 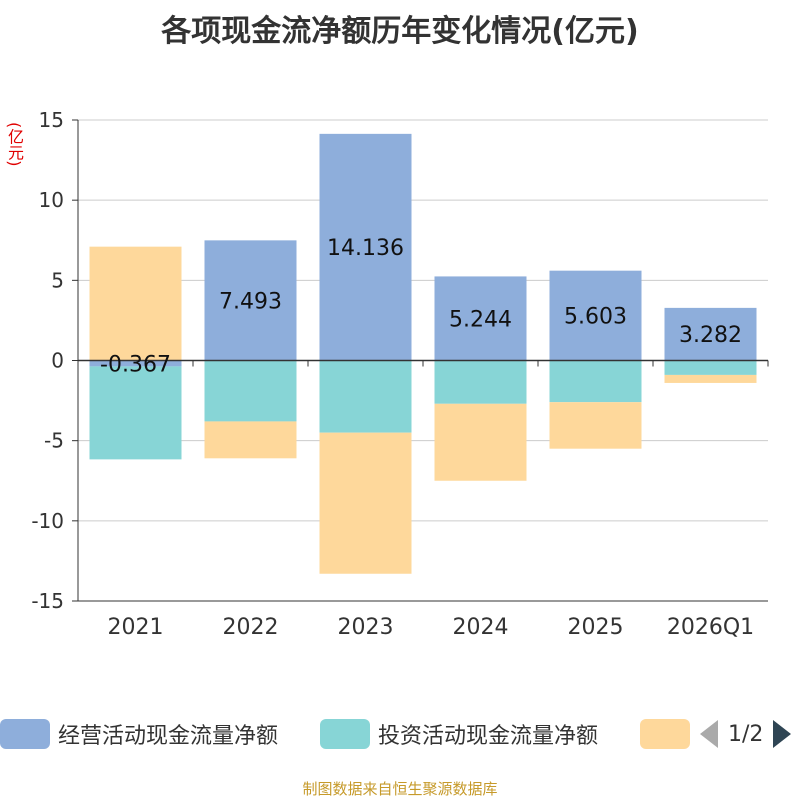 I want to click on data-label: 14.136, so click(x=365, y=248).